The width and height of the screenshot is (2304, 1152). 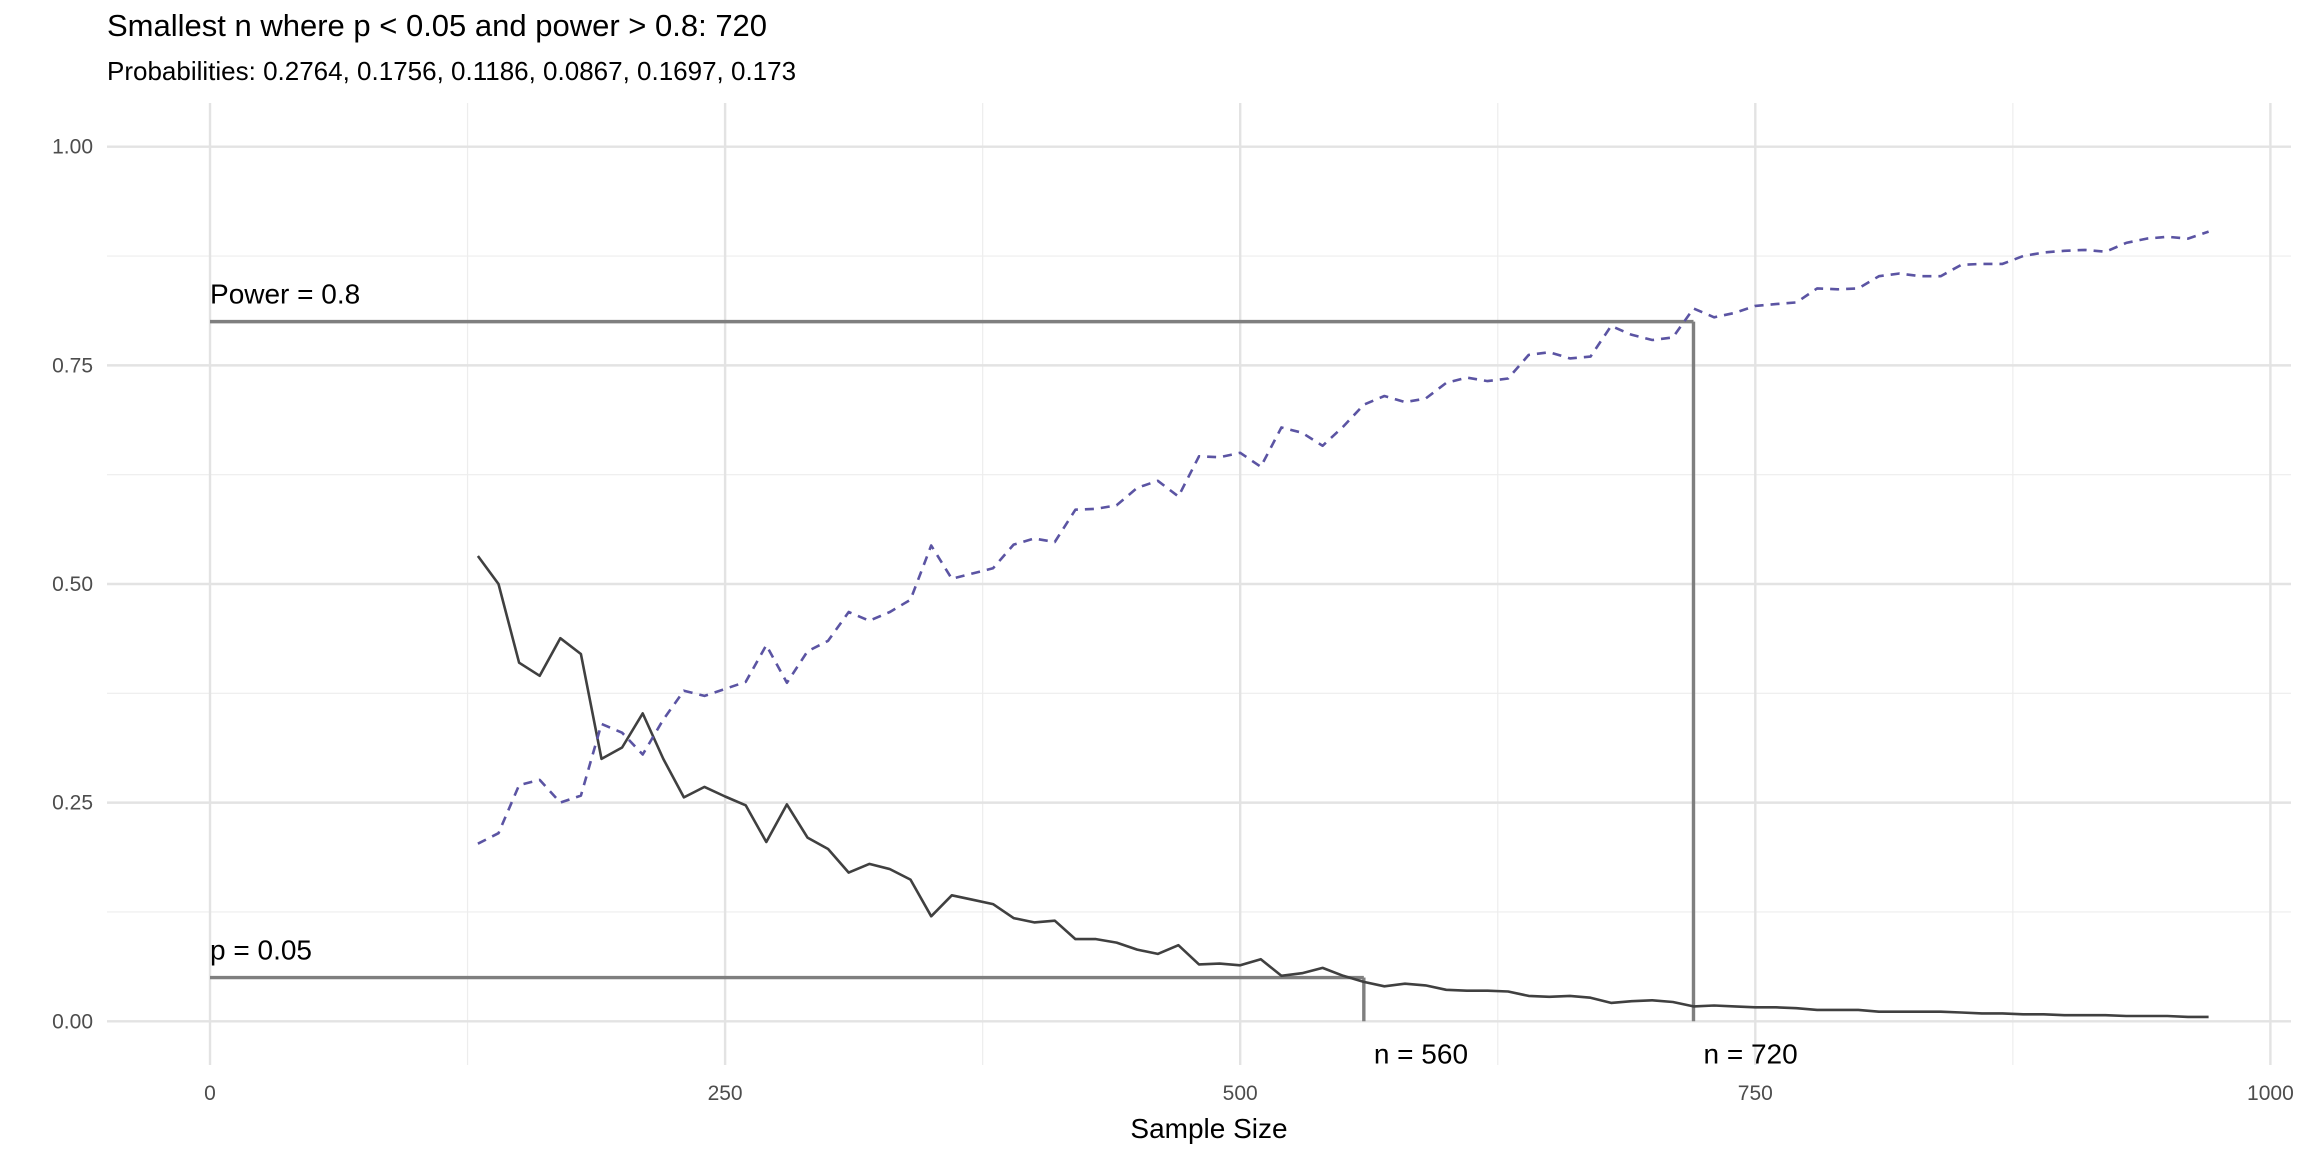 What do you see at coordinates (1208, 1128) in the screenshot?
I see `x-axis-label: Sample Size` at bounding box center [1208, 1128].